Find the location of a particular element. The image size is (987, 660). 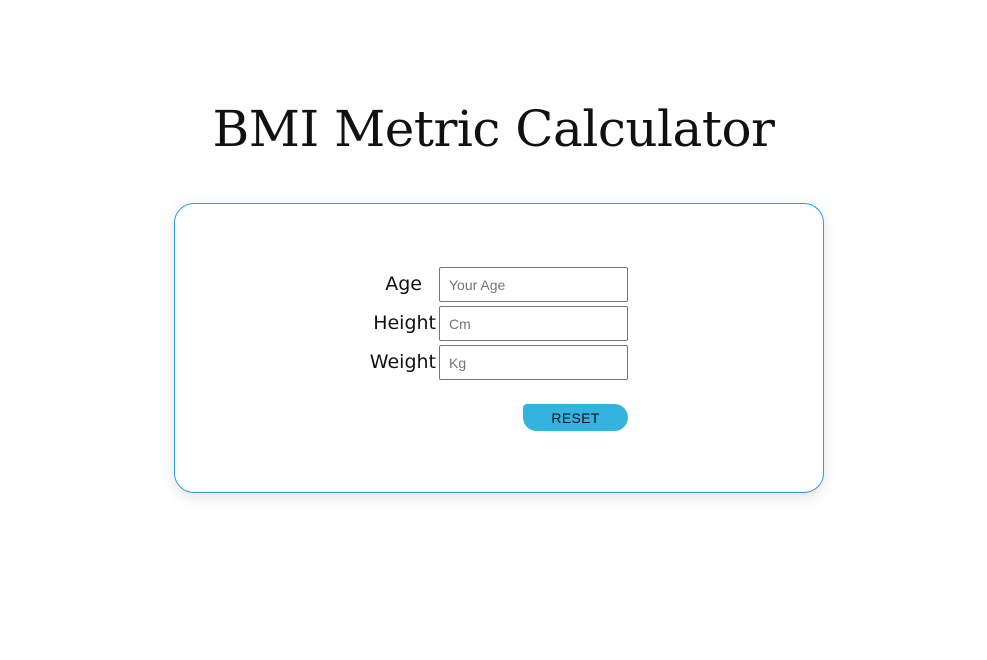

weight-row: Weight is located at coordinates (500, 362).